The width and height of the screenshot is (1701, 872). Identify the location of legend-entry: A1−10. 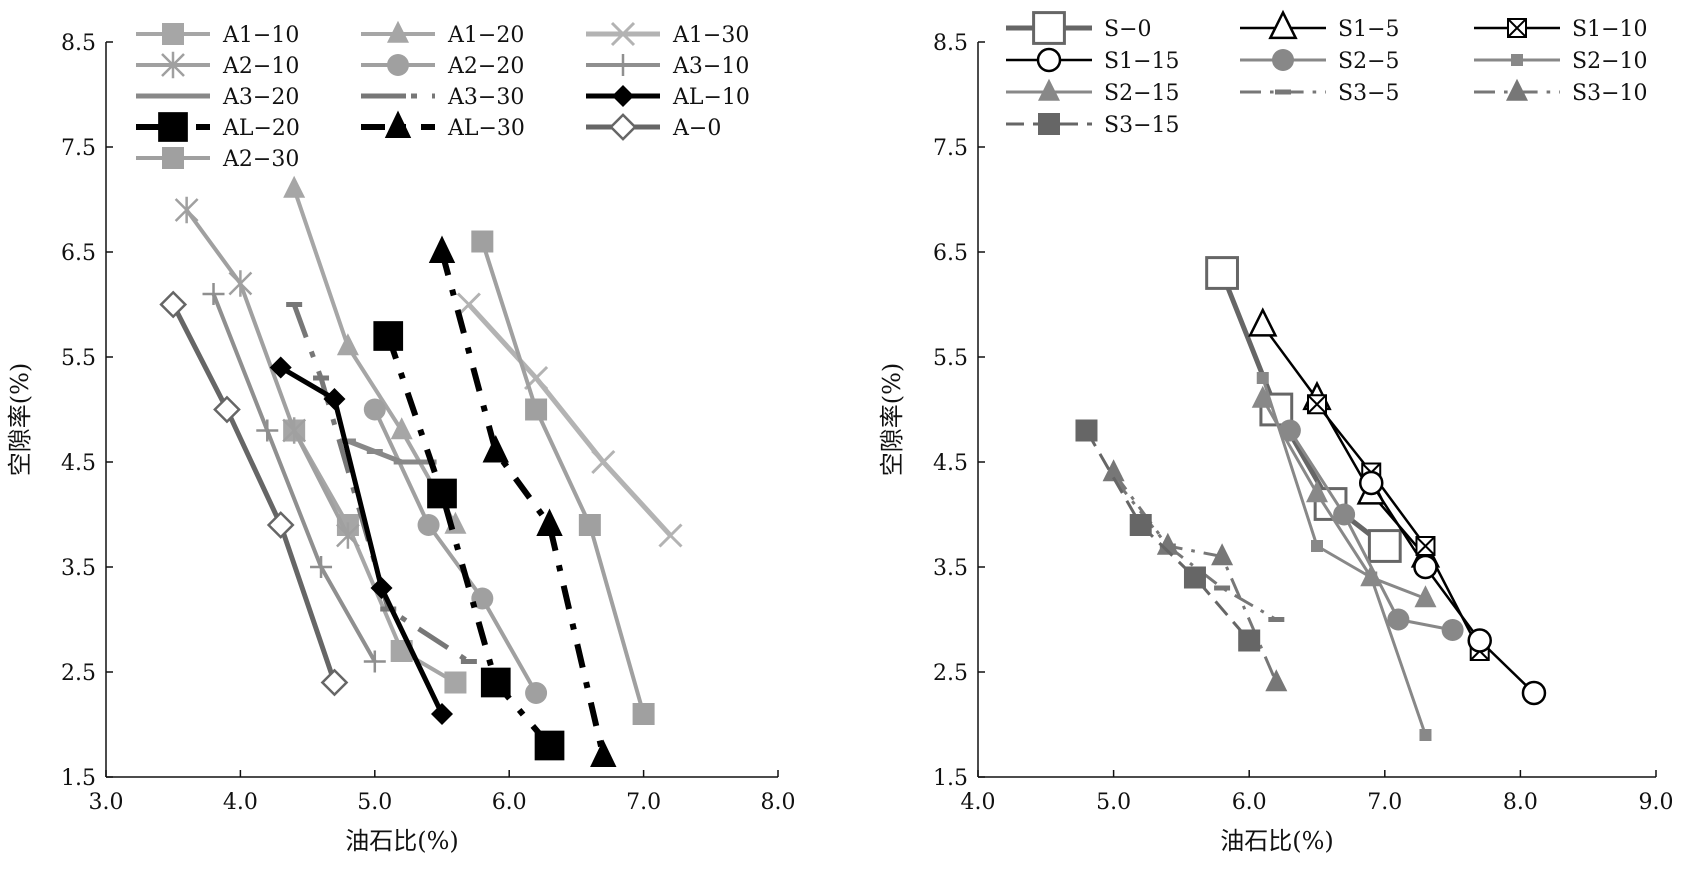
(217, 35).